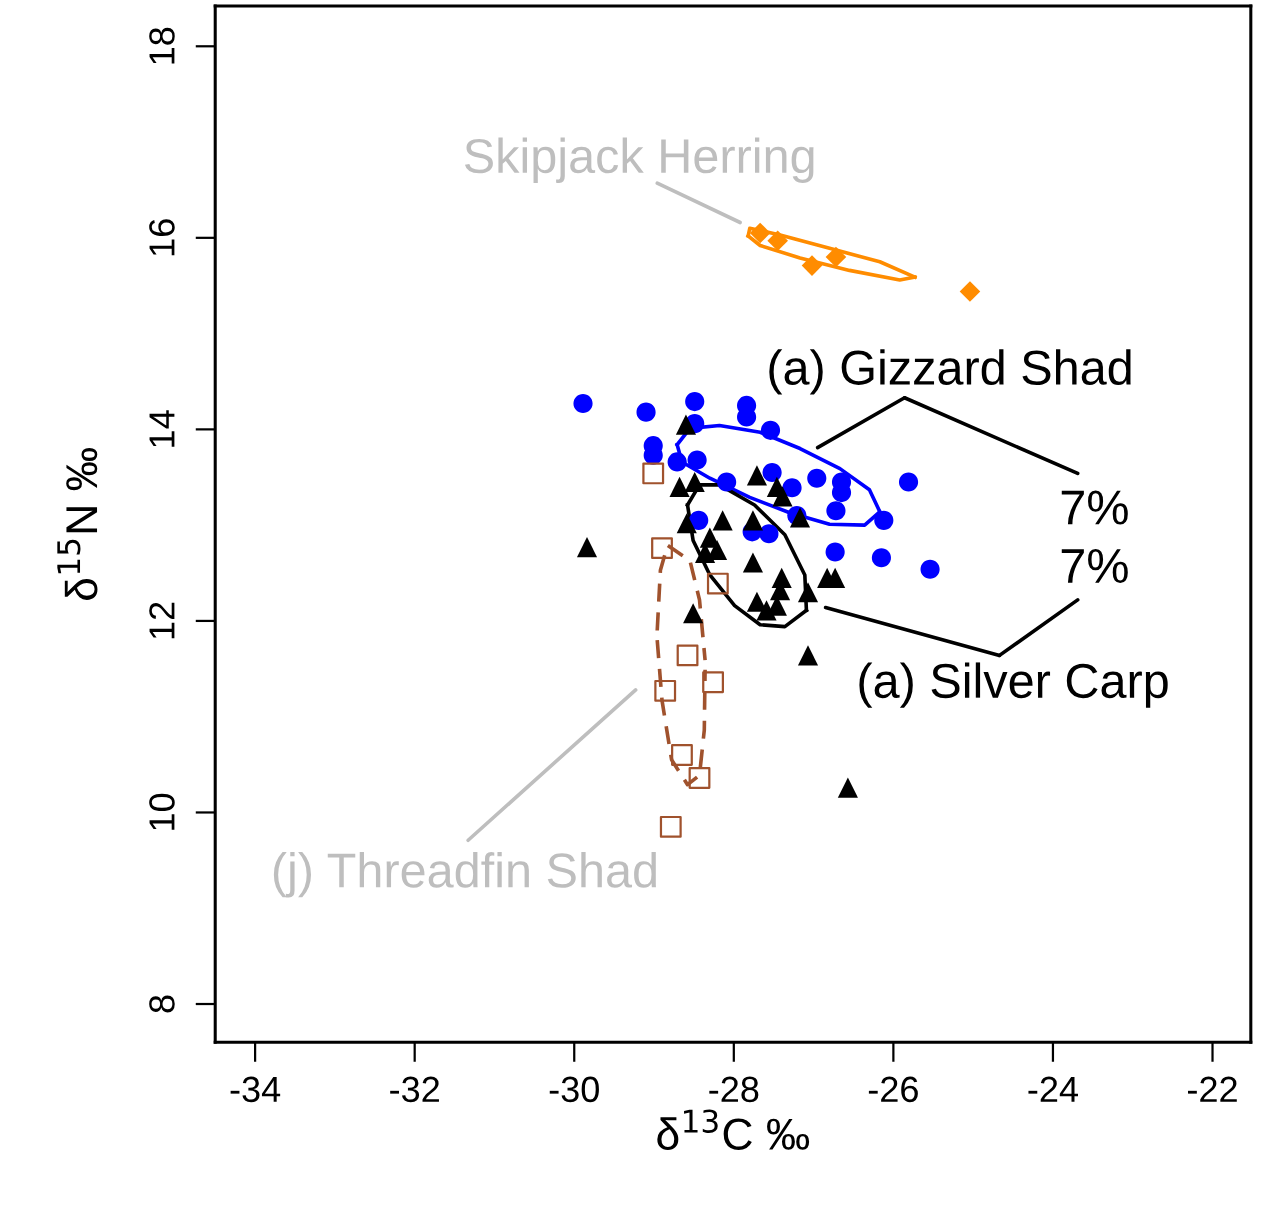  Describe the element at coordinates (733, 1129) in the screenshot. I see `x-axis-title: δ$^{13}$C ‰` at that location.